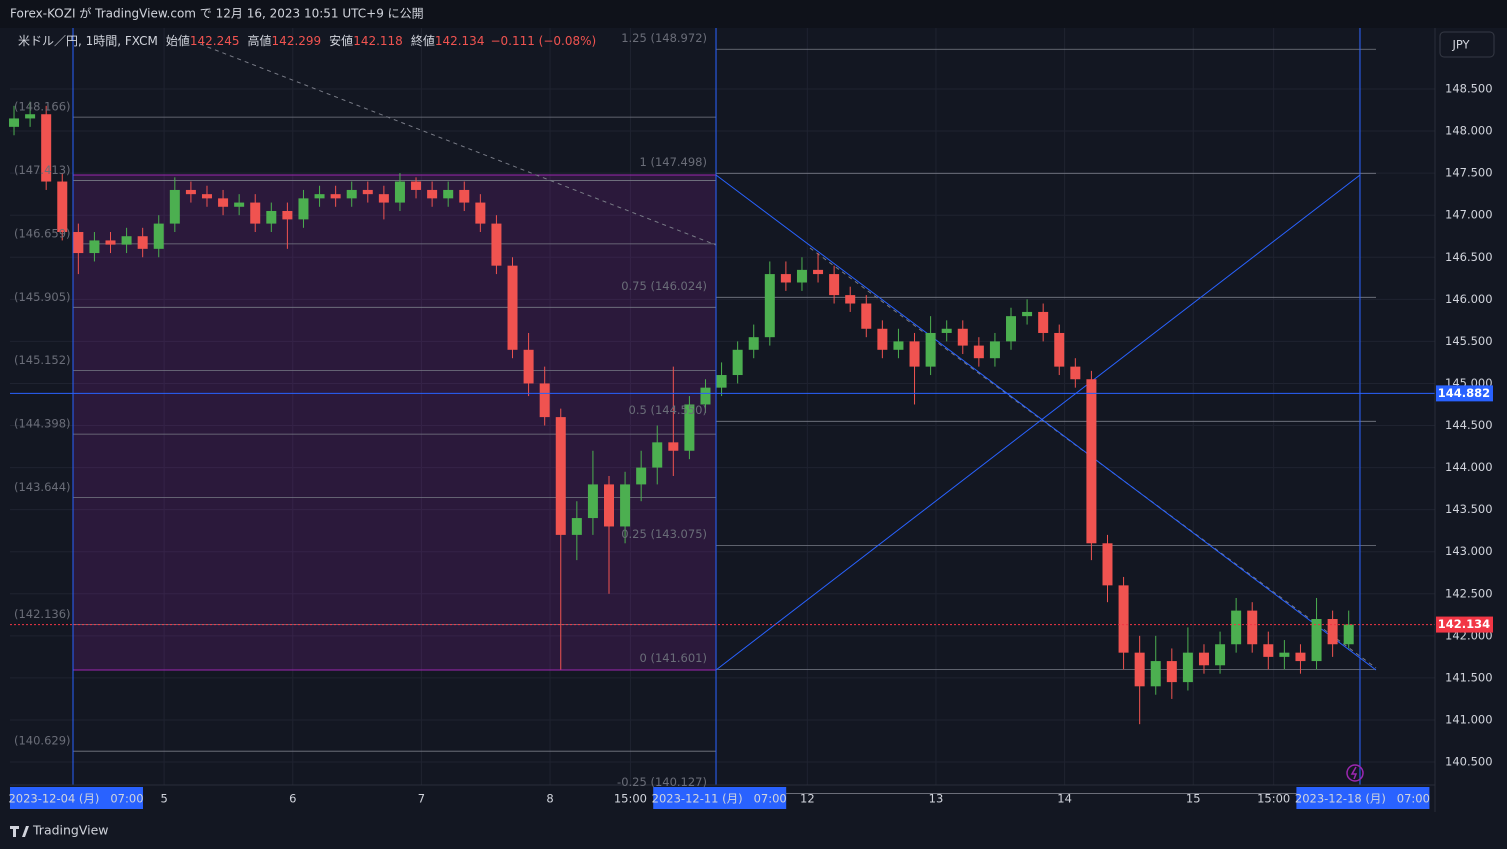 This screenshot has width=1507, height=849. I want to click on currency-button, so click(1467, 44).